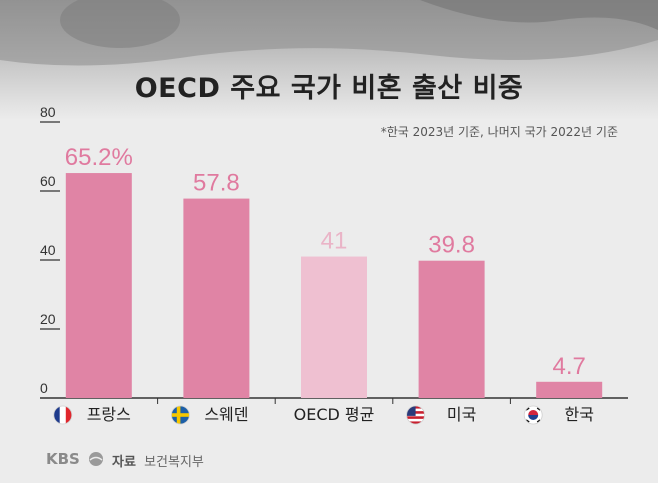 This screenshot has height=483, width=658. Describe the element at coordinates (329, 88) in the screenshot. I see `chart-title: OECD 주요 국가 비혼 출산 비중` at that location.